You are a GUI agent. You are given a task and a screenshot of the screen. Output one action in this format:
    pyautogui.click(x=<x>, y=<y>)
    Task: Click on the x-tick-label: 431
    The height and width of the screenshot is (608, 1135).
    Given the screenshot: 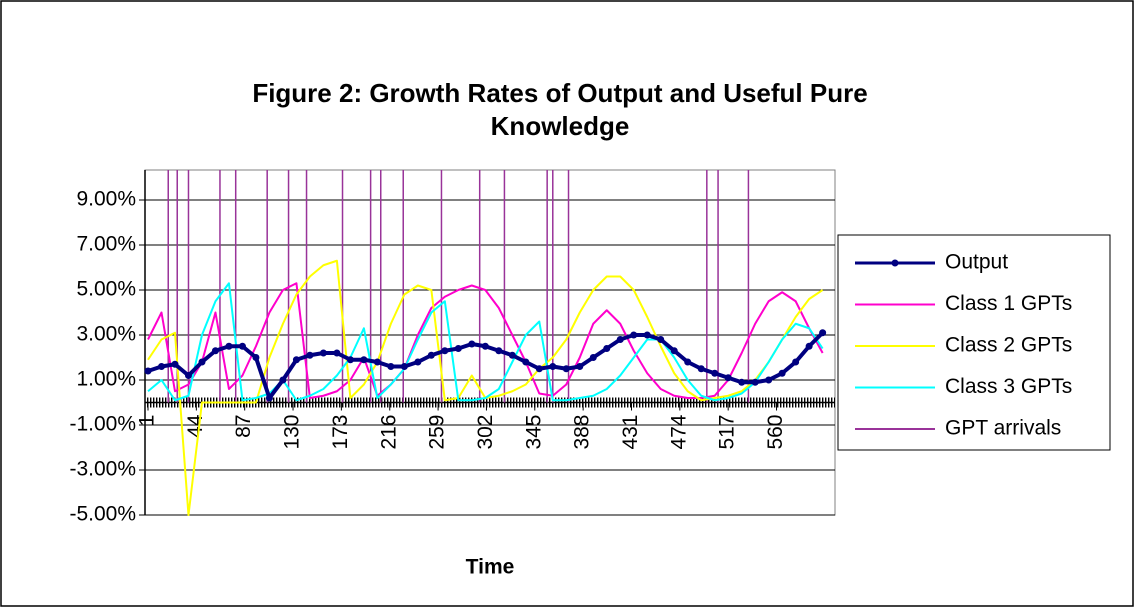 What is the action you would take?
    pyautogui.click(x=630, y=432)
    